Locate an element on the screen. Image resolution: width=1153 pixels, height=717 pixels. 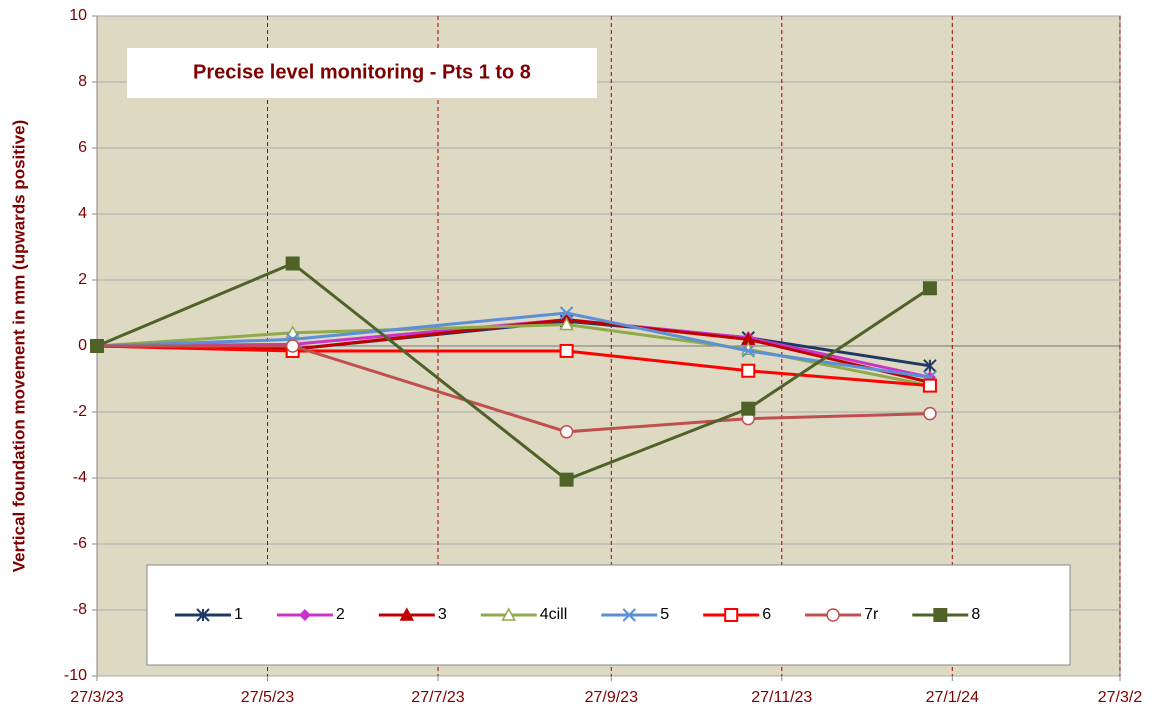
y-tick-label: -2 is located at coordinates (80, 411).